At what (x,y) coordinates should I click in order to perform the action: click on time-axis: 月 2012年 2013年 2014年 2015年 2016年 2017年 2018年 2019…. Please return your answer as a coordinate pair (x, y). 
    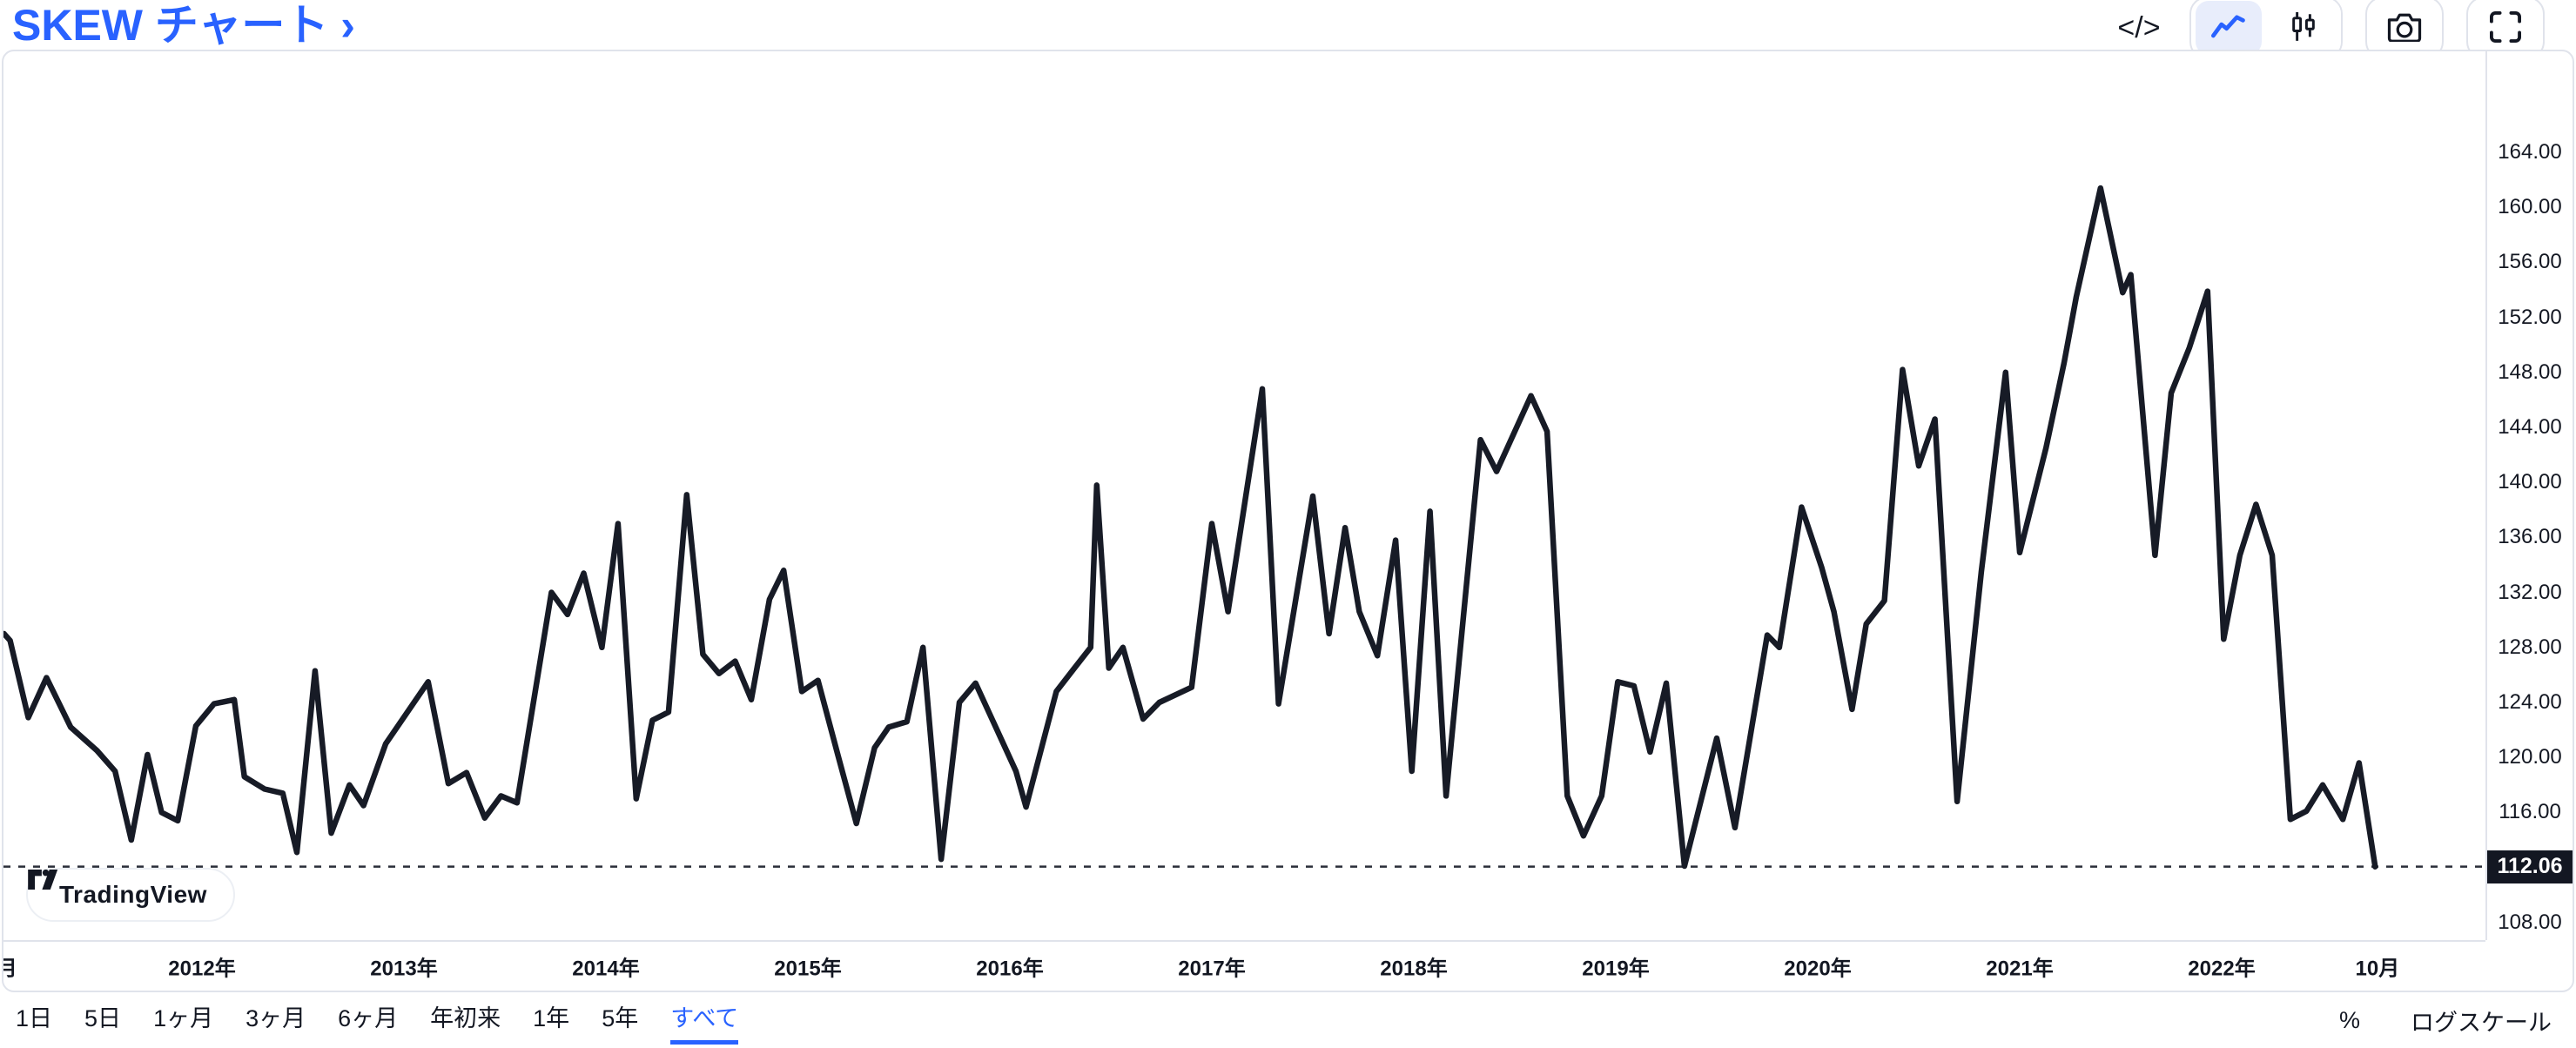
    Looking at the image, I should click on (1244, 966).